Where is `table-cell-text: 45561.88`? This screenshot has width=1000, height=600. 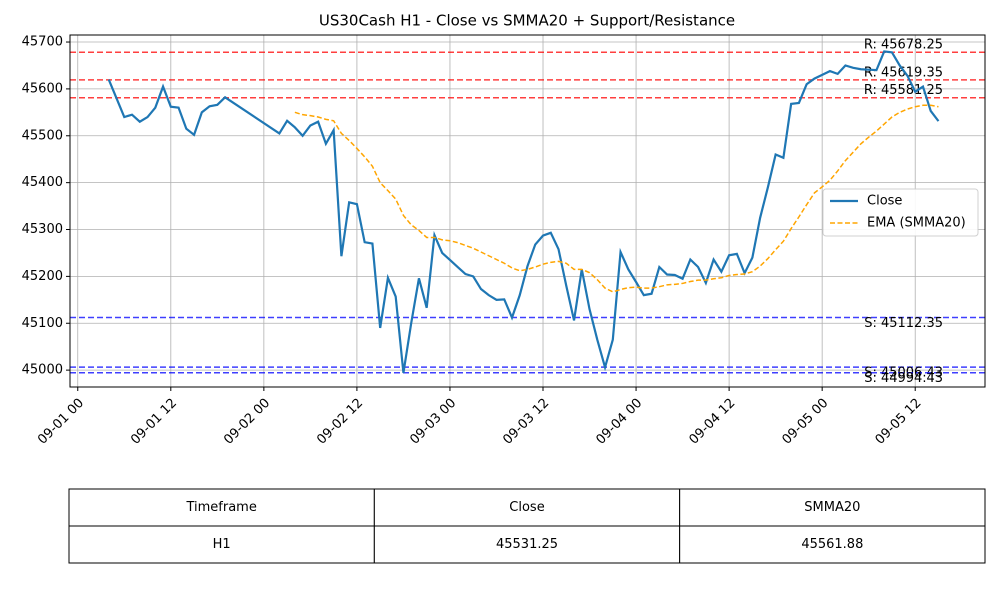 table-cell-text: 45561.88 is located at coordinates (832, 544).